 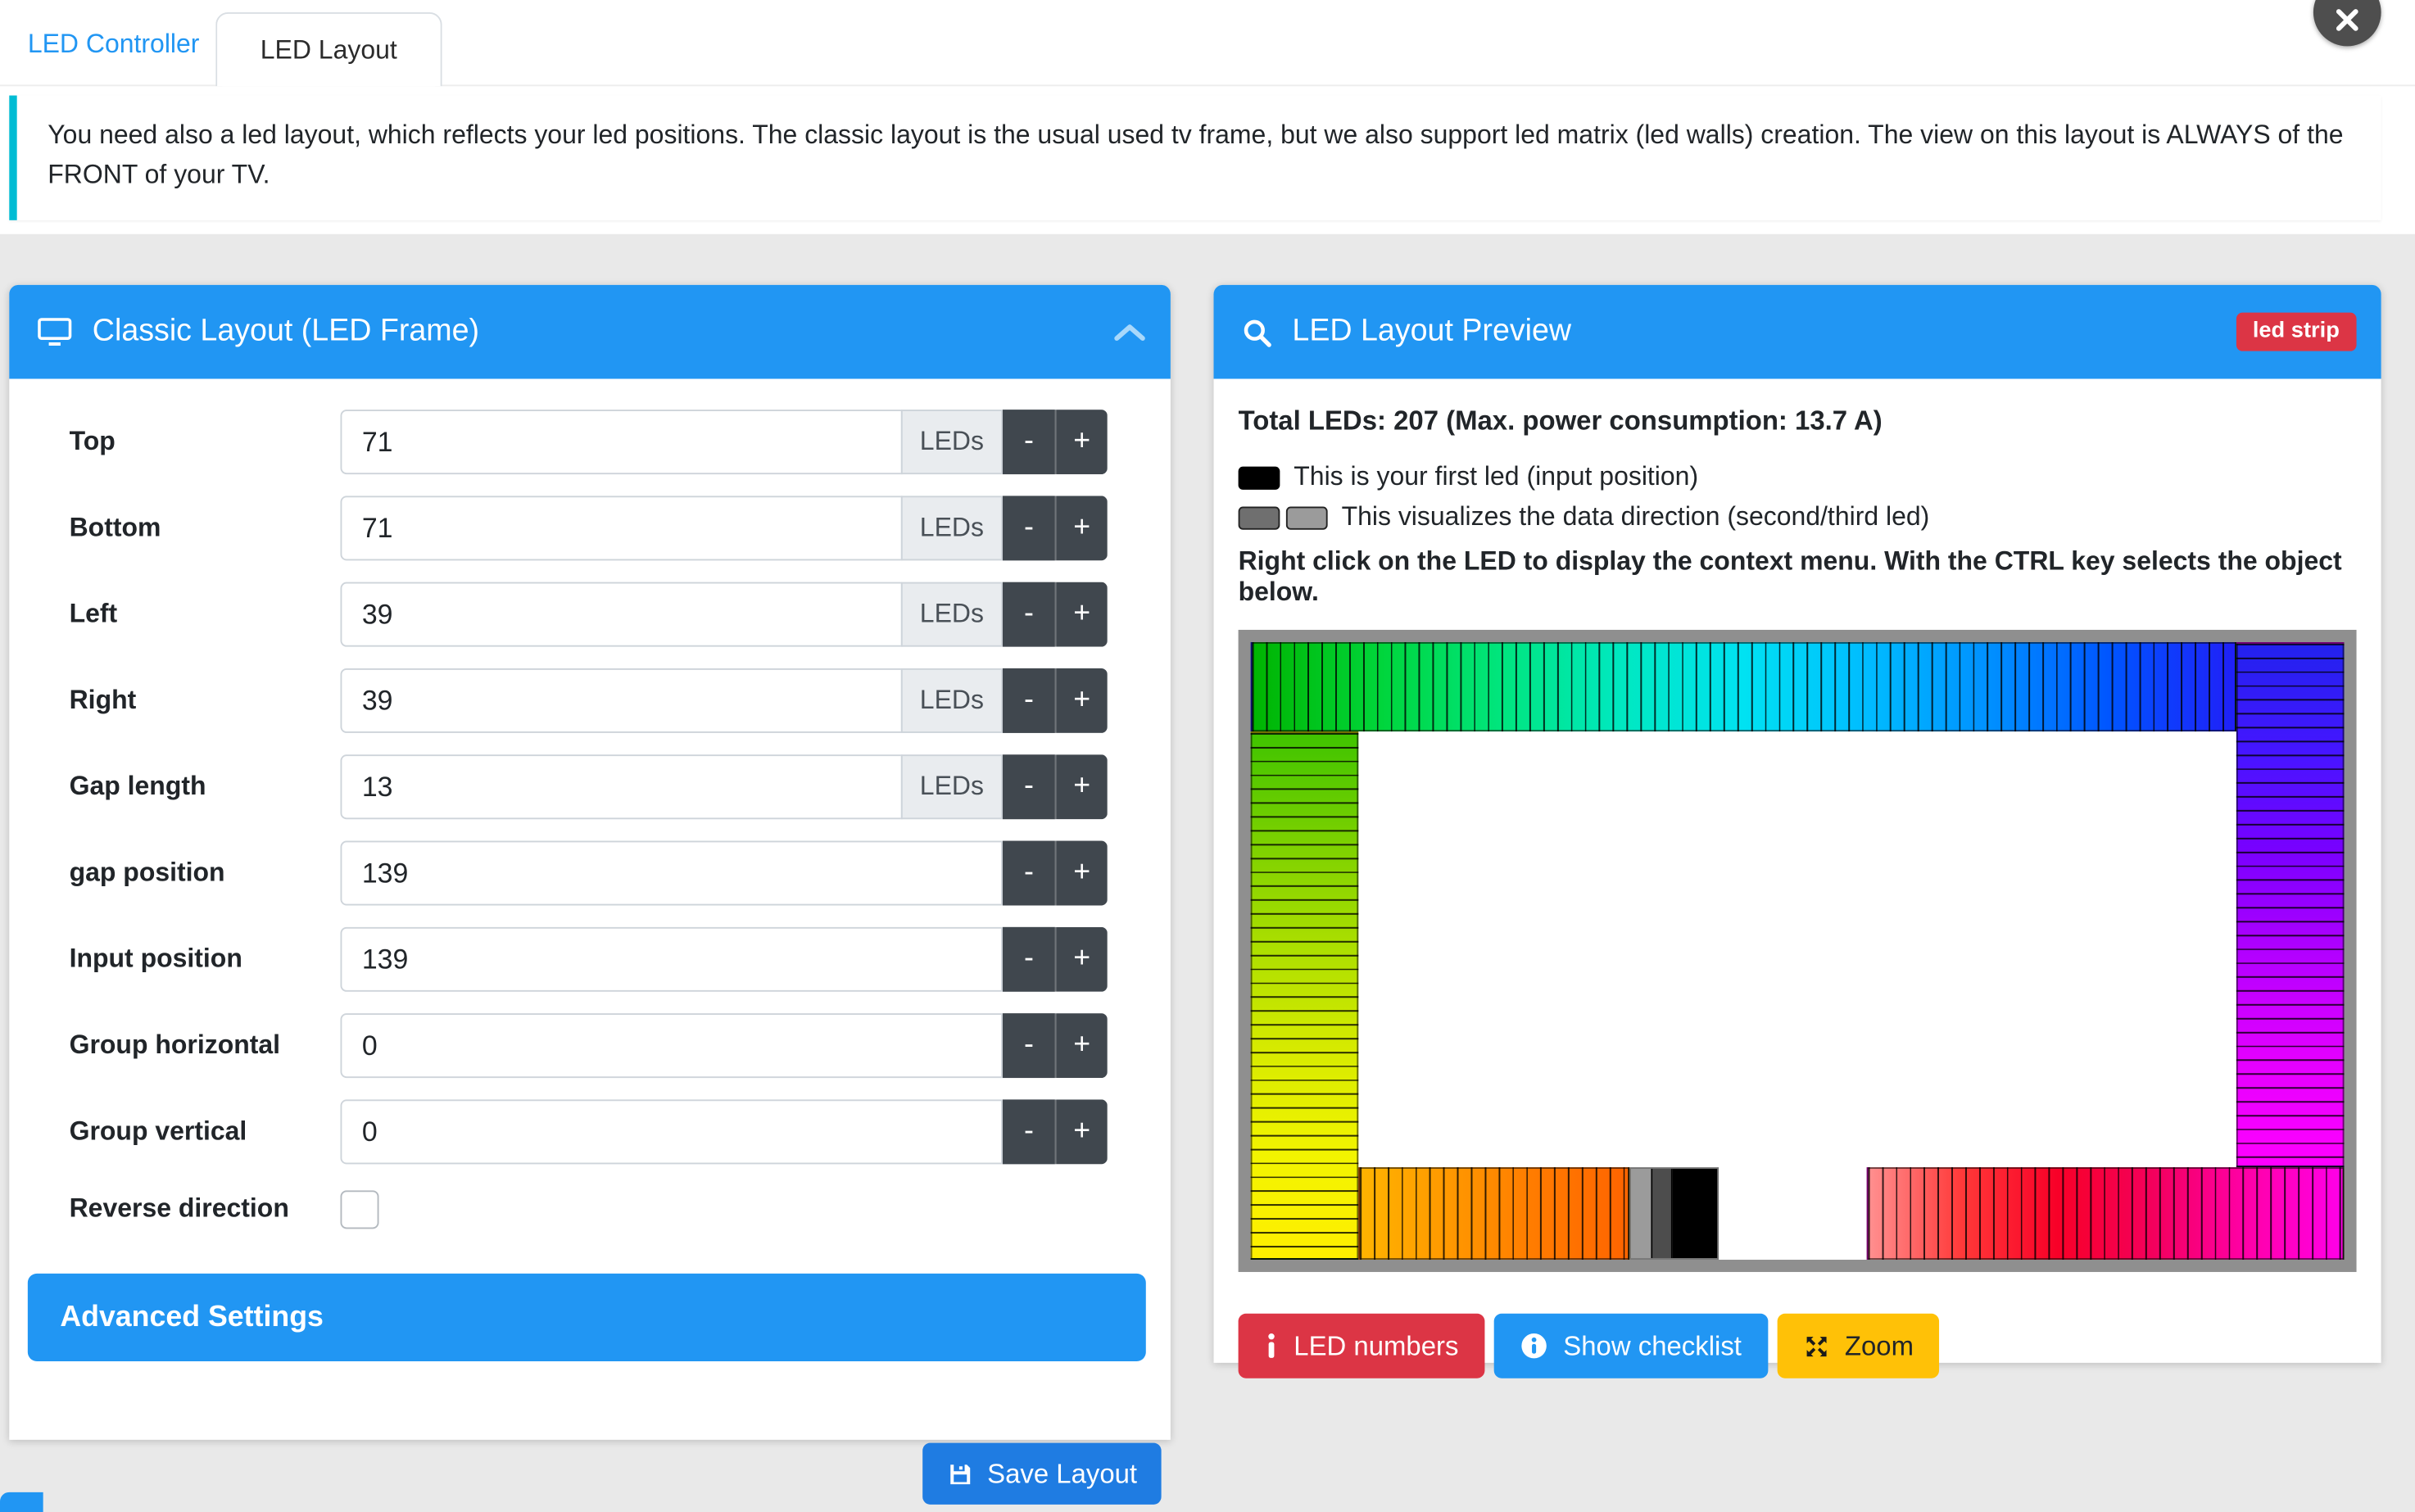 I want to click on legend-first-text: This is your first led (input position), so click(x=1496, y=476).